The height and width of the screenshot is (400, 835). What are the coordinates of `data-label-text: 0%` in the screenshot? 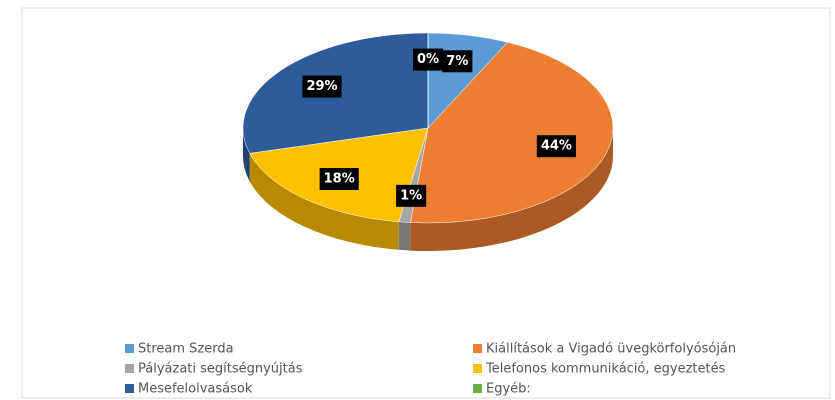 It's located at (428, 59).